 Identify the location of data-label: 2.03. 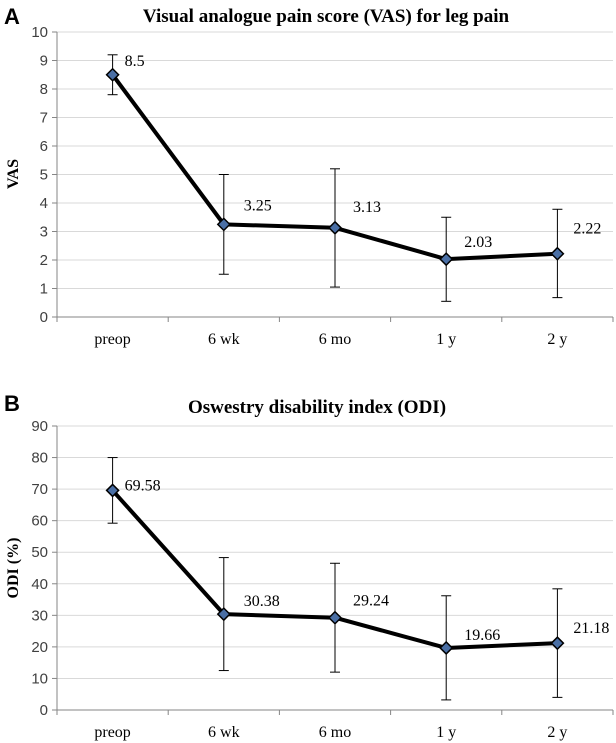
(478, 242).